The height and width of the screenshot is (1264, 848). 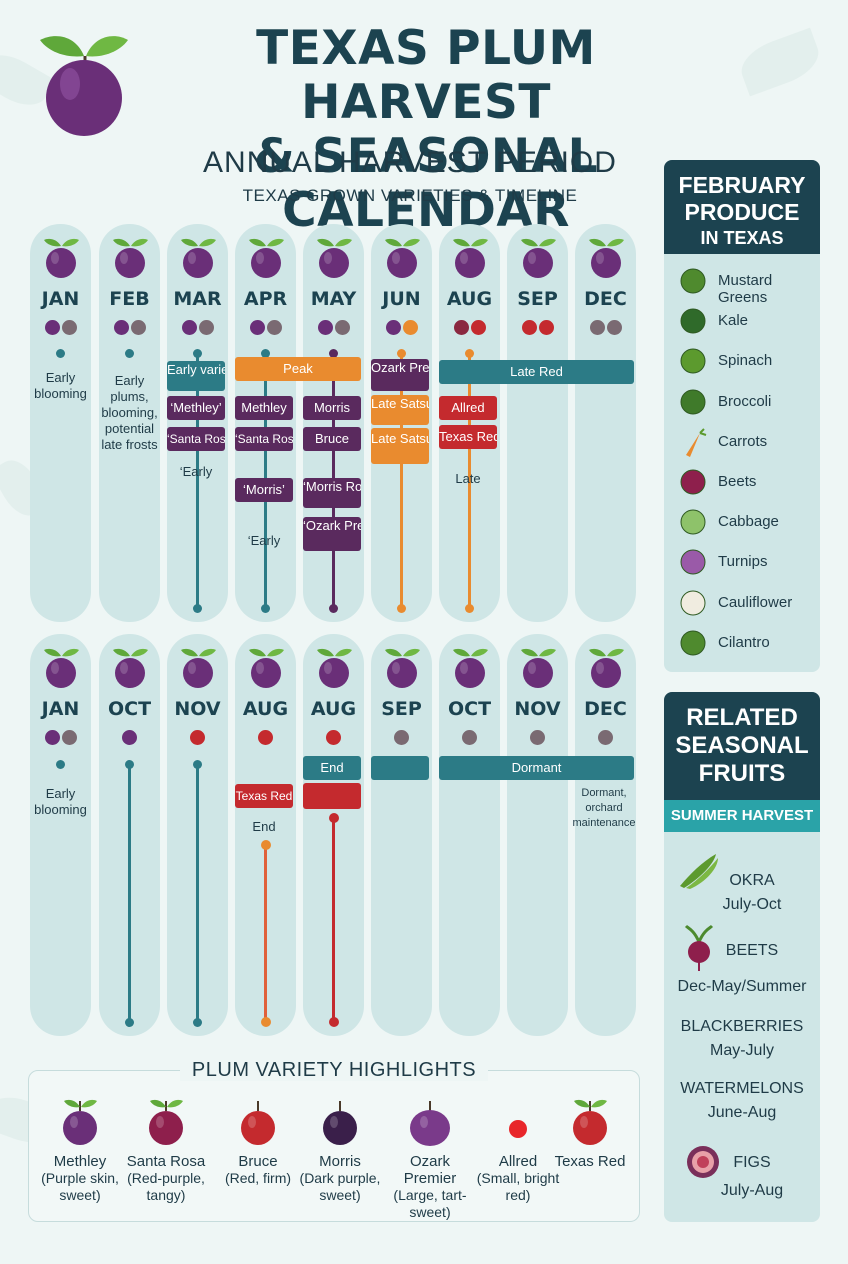 I want to click on produce-label: Broccoli, so click(x=745, y=401).